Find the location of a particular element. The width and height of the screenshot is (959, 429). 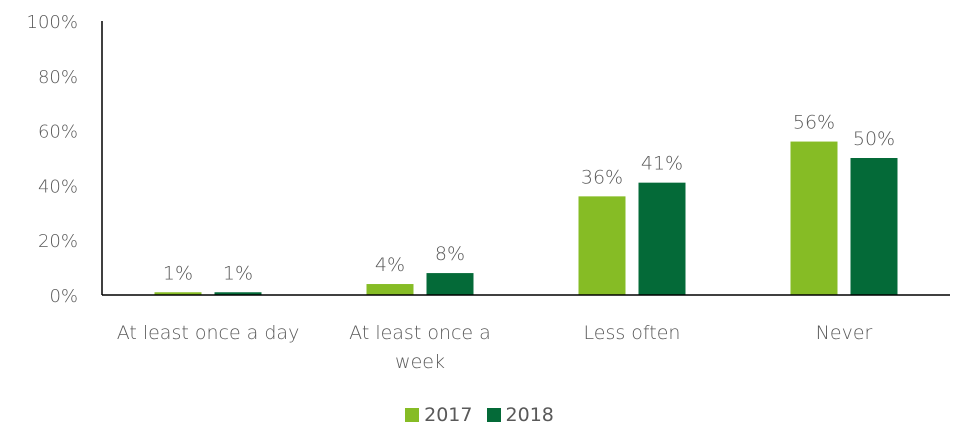

y-axis-ticks: 0% 20% 40% 60% 80% 100% is located at coordinates (52, 159).